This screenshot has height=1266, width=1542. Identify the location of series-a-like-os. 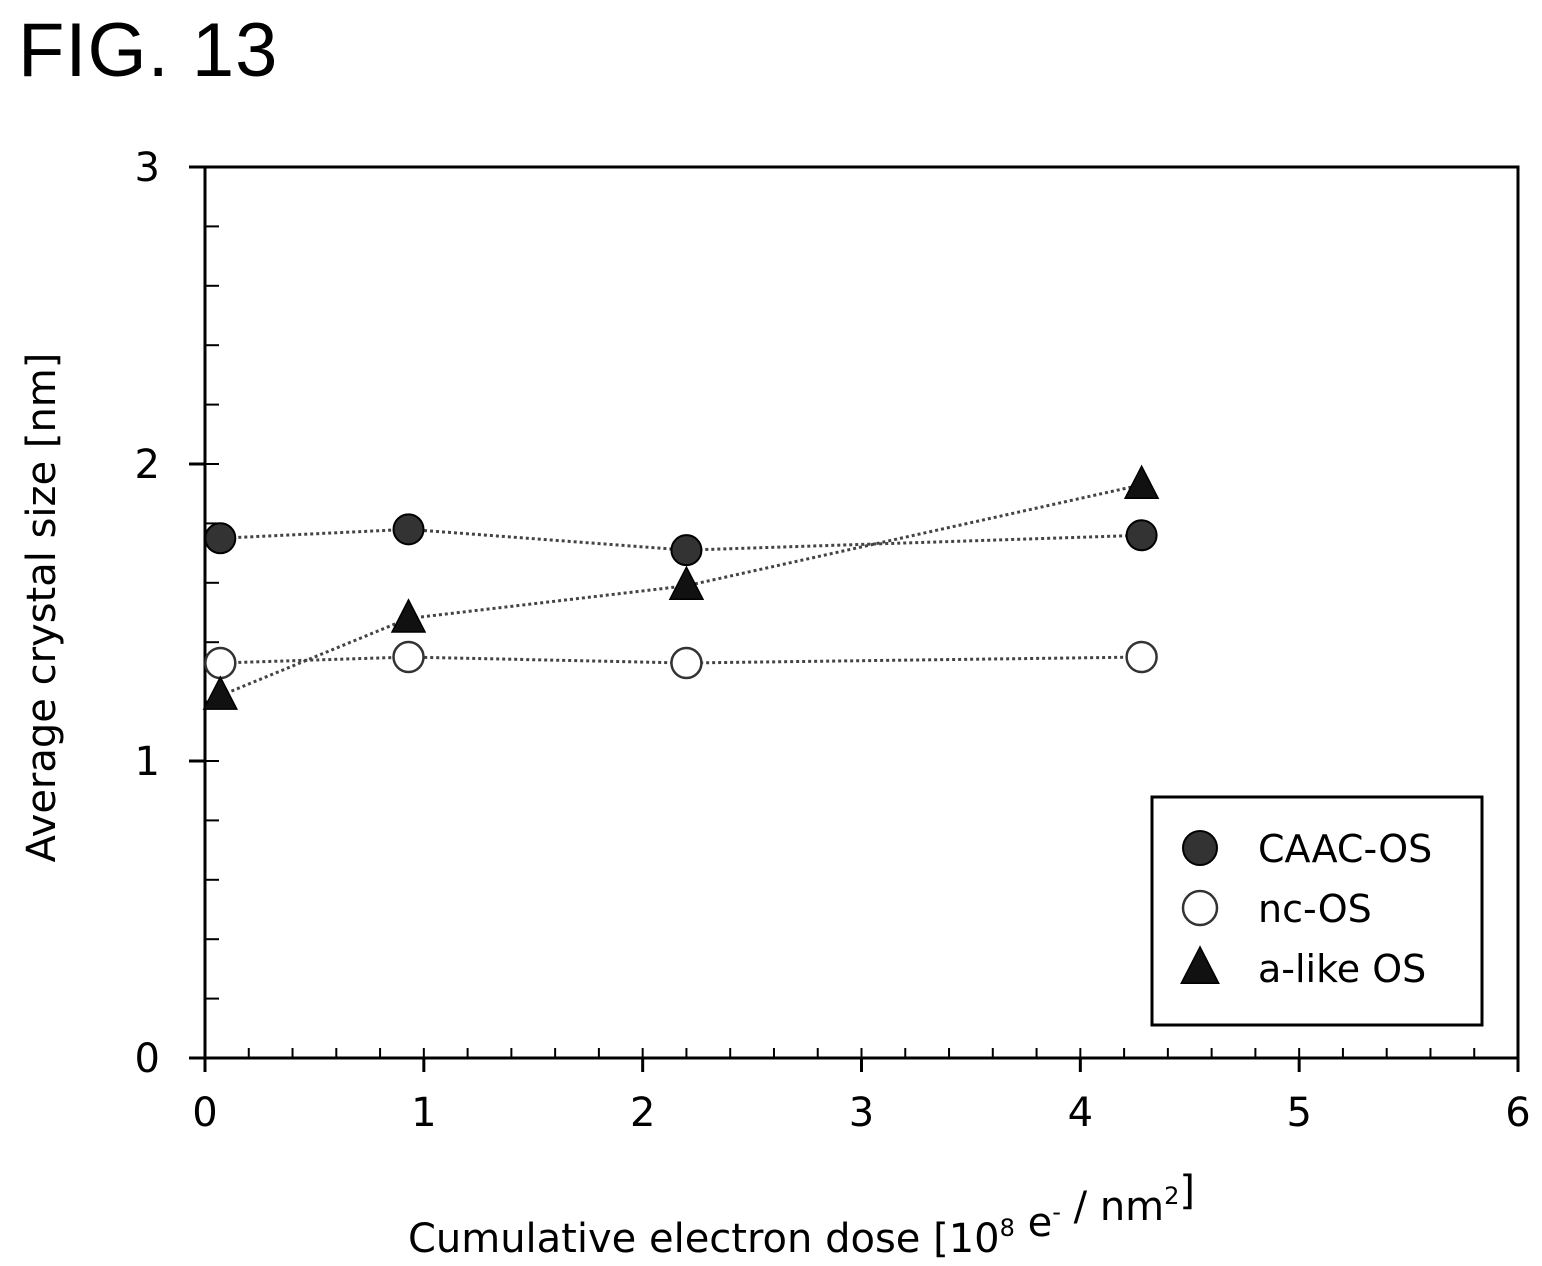
(681, 587).